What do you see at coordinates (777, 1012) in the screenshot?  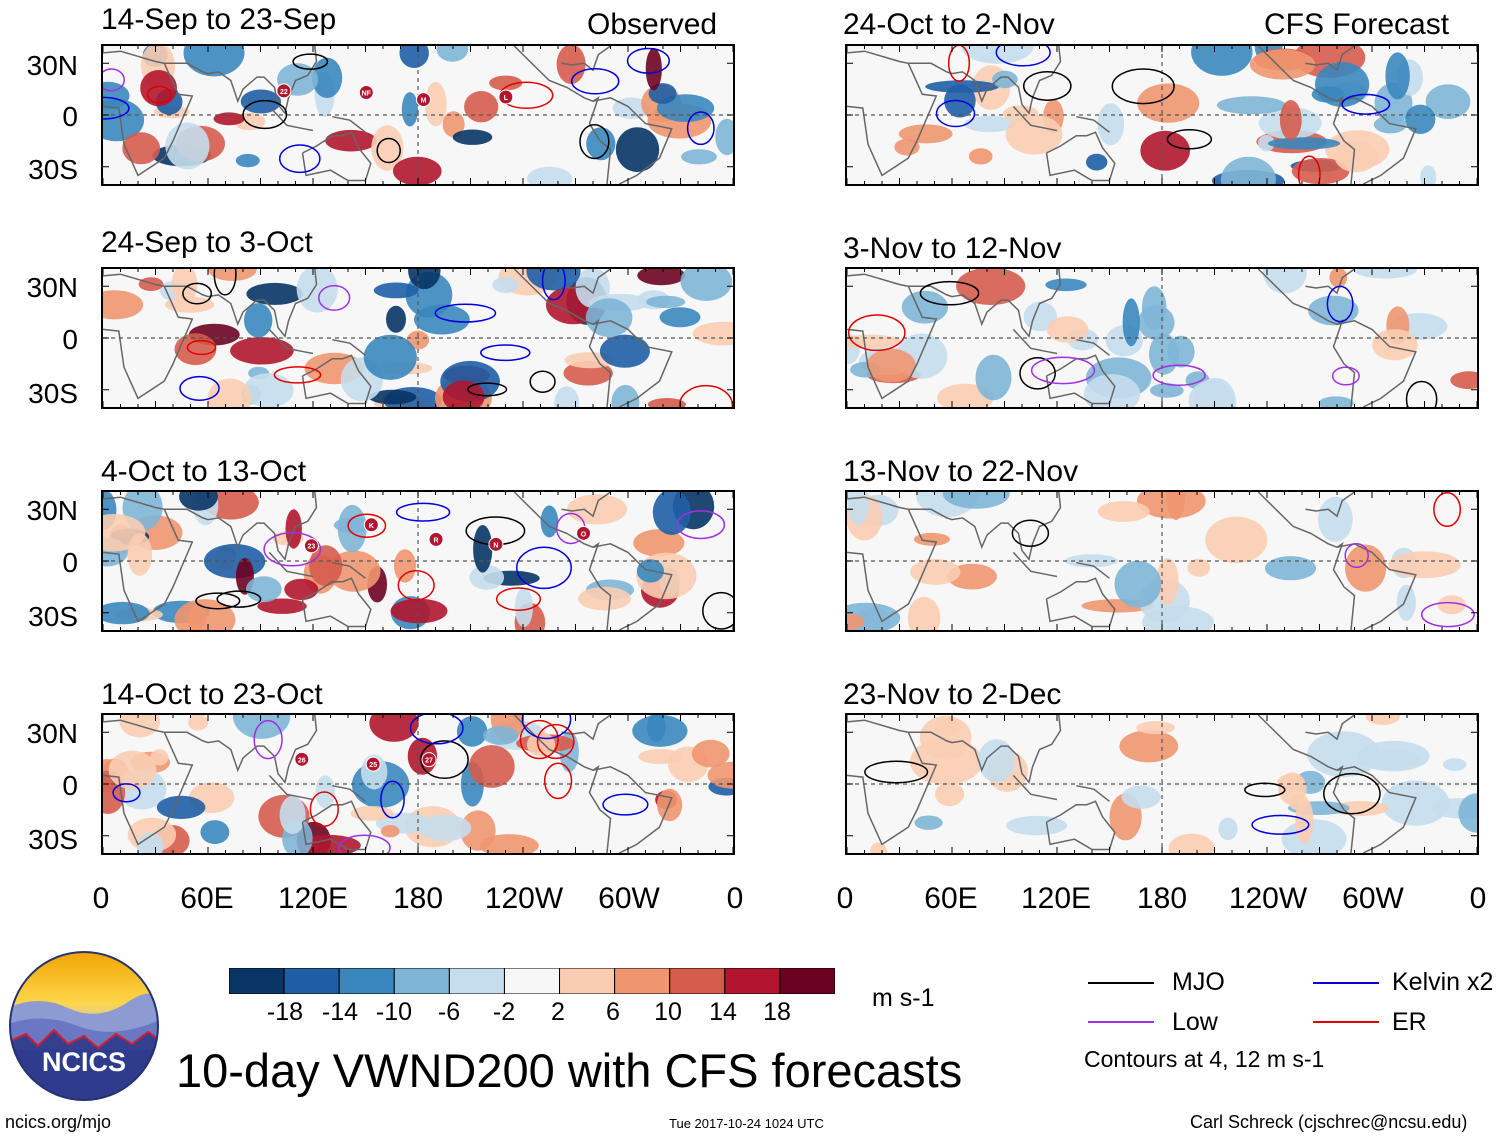 I see `colorbar-label-10: 18` at bounding box center [777, 1012].